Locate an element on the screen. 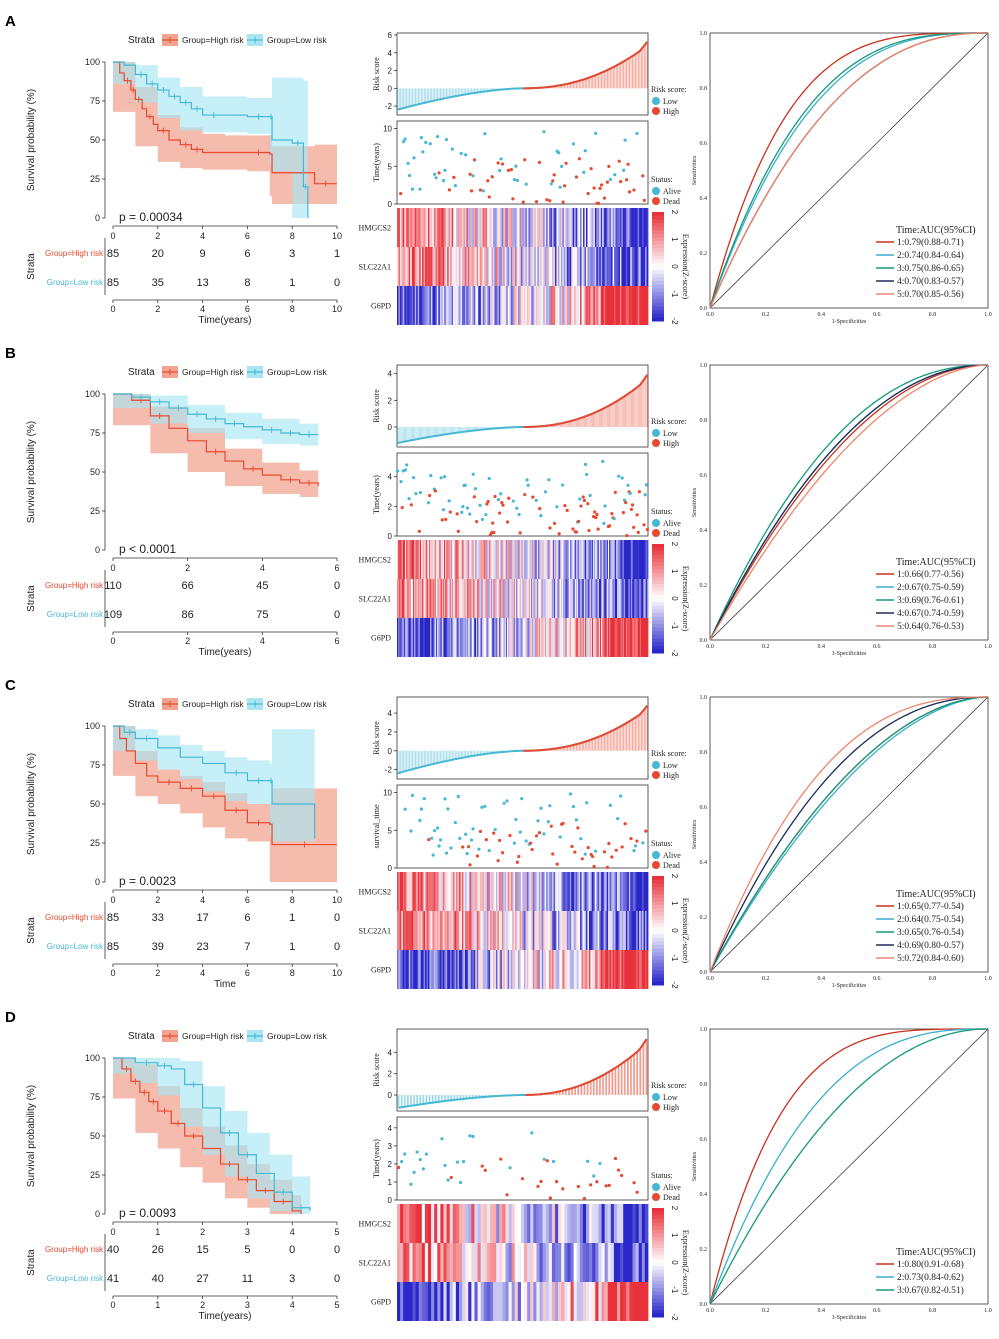 This screenshot has width=999, height=1339. risk-count-low: 41 is located at coordinates (113, 1279).